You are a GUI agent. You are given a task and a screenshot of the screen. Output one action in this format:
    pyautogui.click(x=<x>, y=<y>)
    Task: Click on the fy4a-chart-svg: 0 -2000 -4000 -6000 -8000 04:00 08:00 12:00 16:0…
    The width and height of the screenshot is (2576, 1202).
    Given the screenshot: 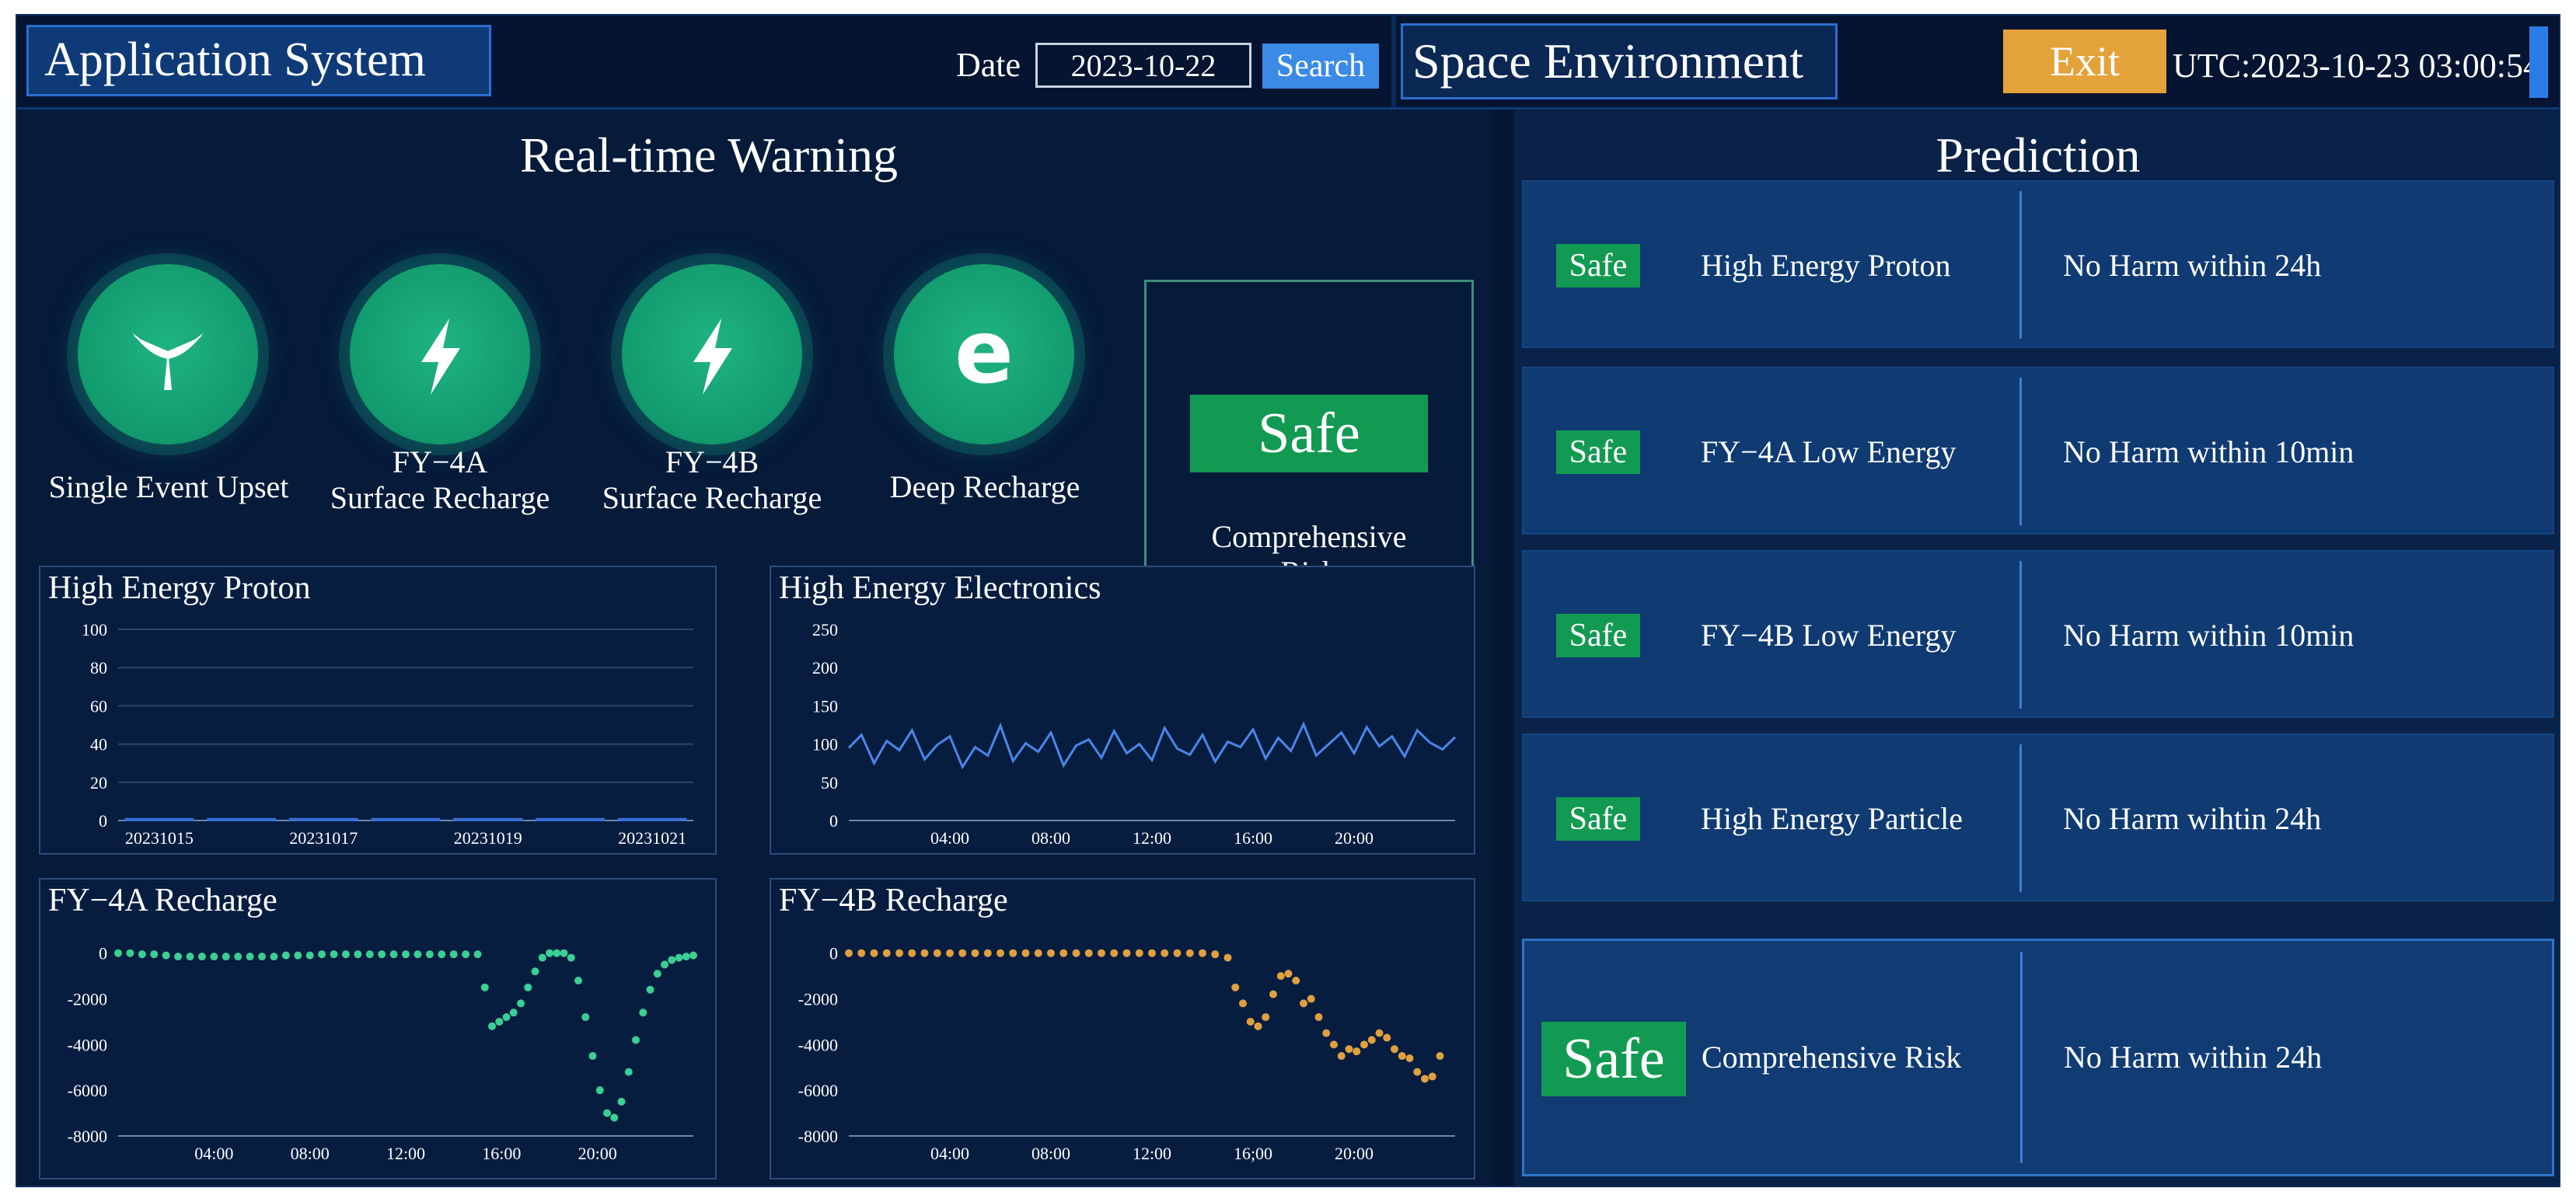 What is the action you would take?
    pyautogui.click(x=383, y=1053)
    